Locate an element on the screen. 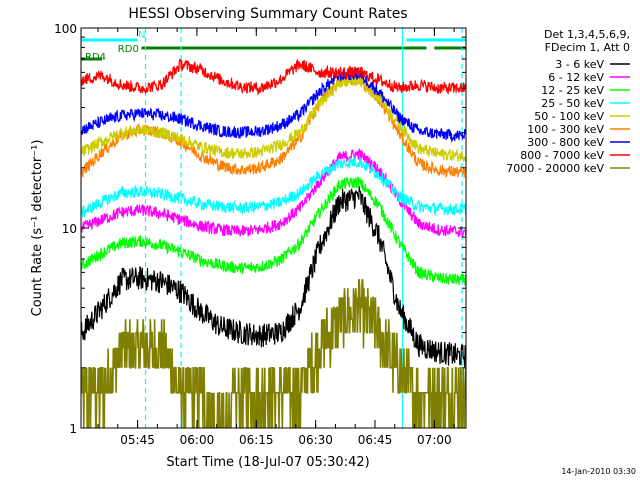 The height and width of the screenshot is (480, 640). legend-label: 3 - 6 keV is located at coordinates (579, 64).